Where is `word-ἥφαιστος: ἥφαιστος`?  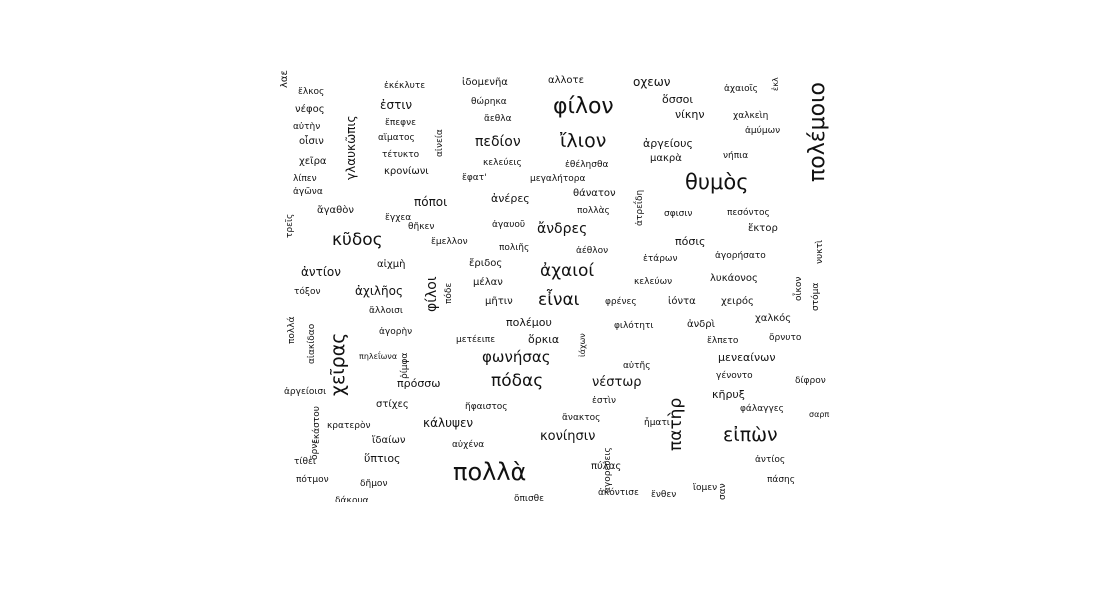 word-ἥφαιστος: ἥφαιστος is located at coordinates (486, 407).